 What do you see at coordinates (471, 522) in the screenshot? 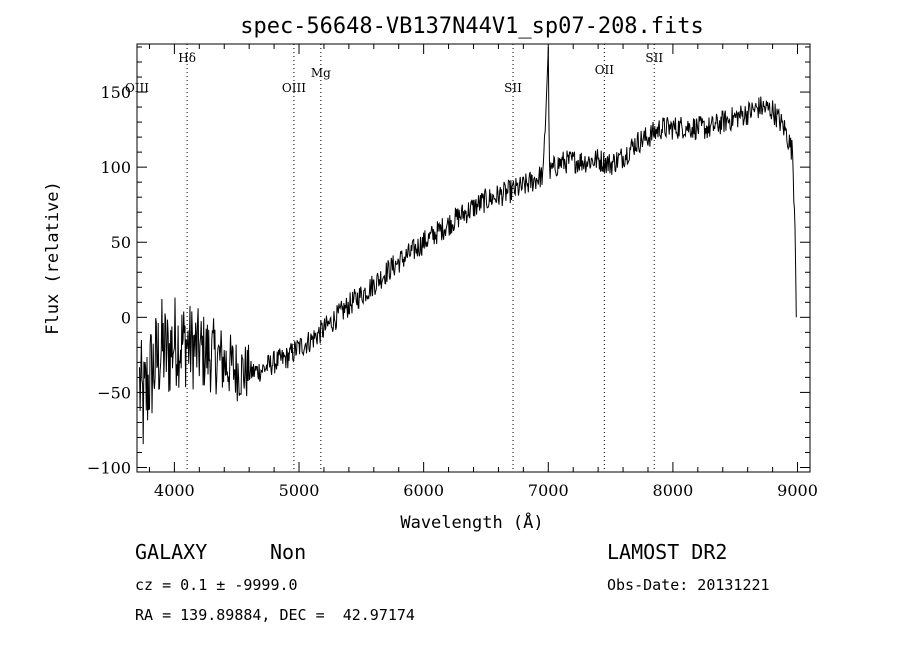
I see `x-axis-label: Wavelength (Å)` at bounding box center [471, 522].